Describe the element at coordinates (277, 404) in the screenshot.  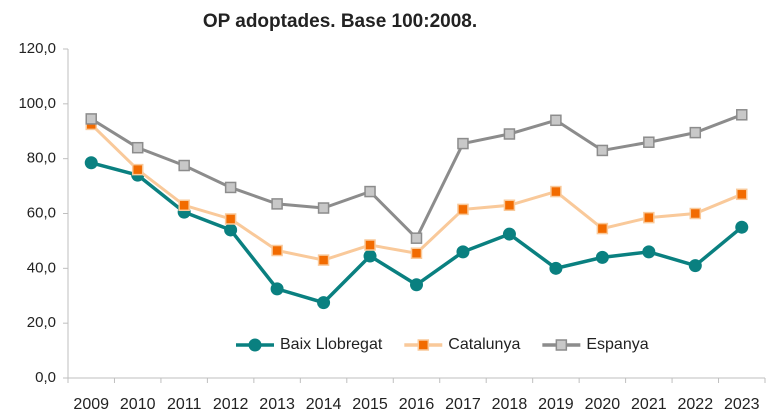
I see `x-tick-label: 2013` at that location.